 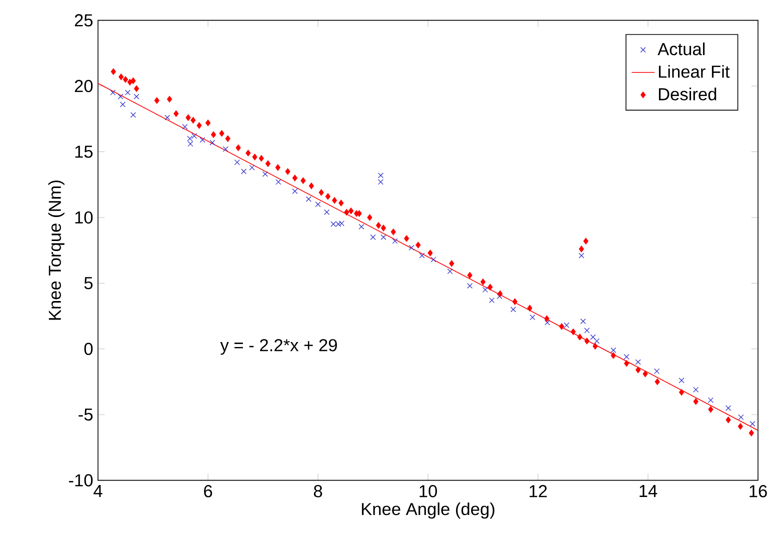 What do you see at coordinates (428, 491) in the screenshot?
I see `x-tick-label: 10` at bounding box center [428, 491].